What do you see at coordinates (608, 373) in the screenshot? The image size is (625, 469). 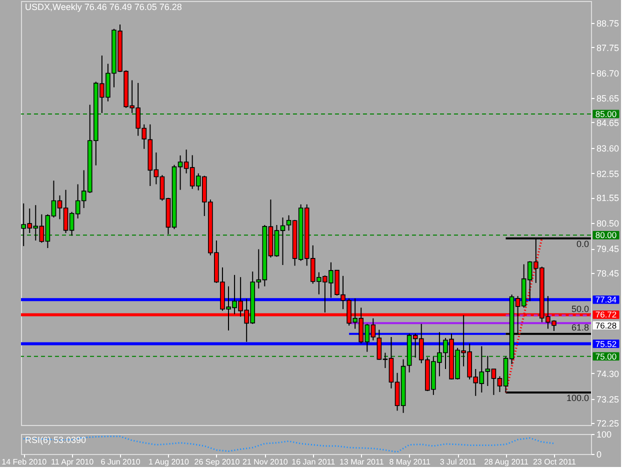 I see `y-tick-label: 74.30` at bounding box center [608, 373].